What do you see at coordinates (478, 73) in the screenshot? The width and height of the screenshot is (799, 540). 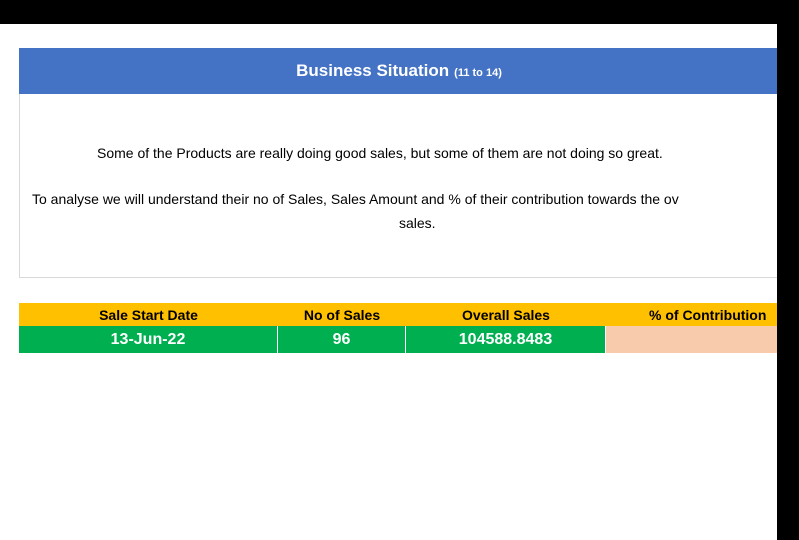 I see `banner-subtitle: (11 to 14)` at bounding box center [478, 73].